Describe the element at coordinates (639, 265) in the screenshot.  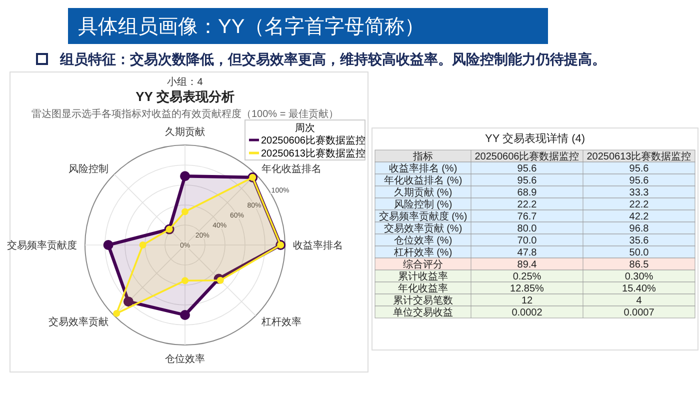
I see `text: 86.5` at that location.